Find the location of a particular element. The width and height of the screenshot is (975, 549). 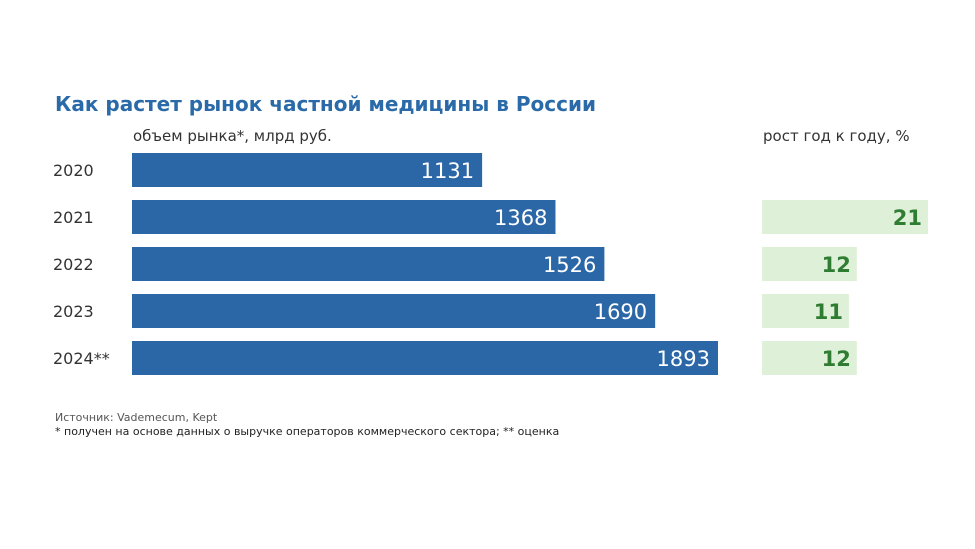

market-value-label: 1690 is located at coordinates (620, 312).